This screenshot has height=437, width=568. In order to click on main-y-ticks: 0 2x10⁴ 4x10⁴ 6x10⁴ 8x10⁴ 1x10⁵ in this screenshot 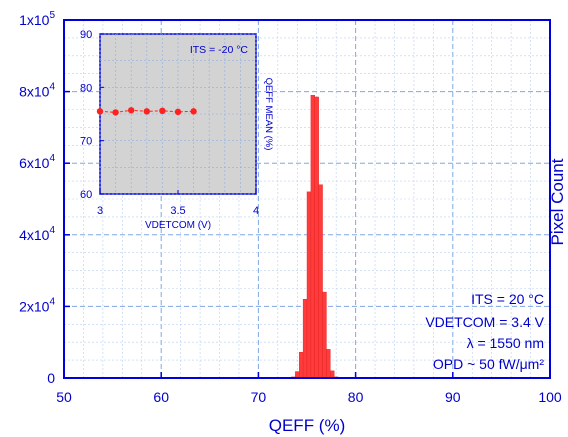, I will do `click(44, 198)`.